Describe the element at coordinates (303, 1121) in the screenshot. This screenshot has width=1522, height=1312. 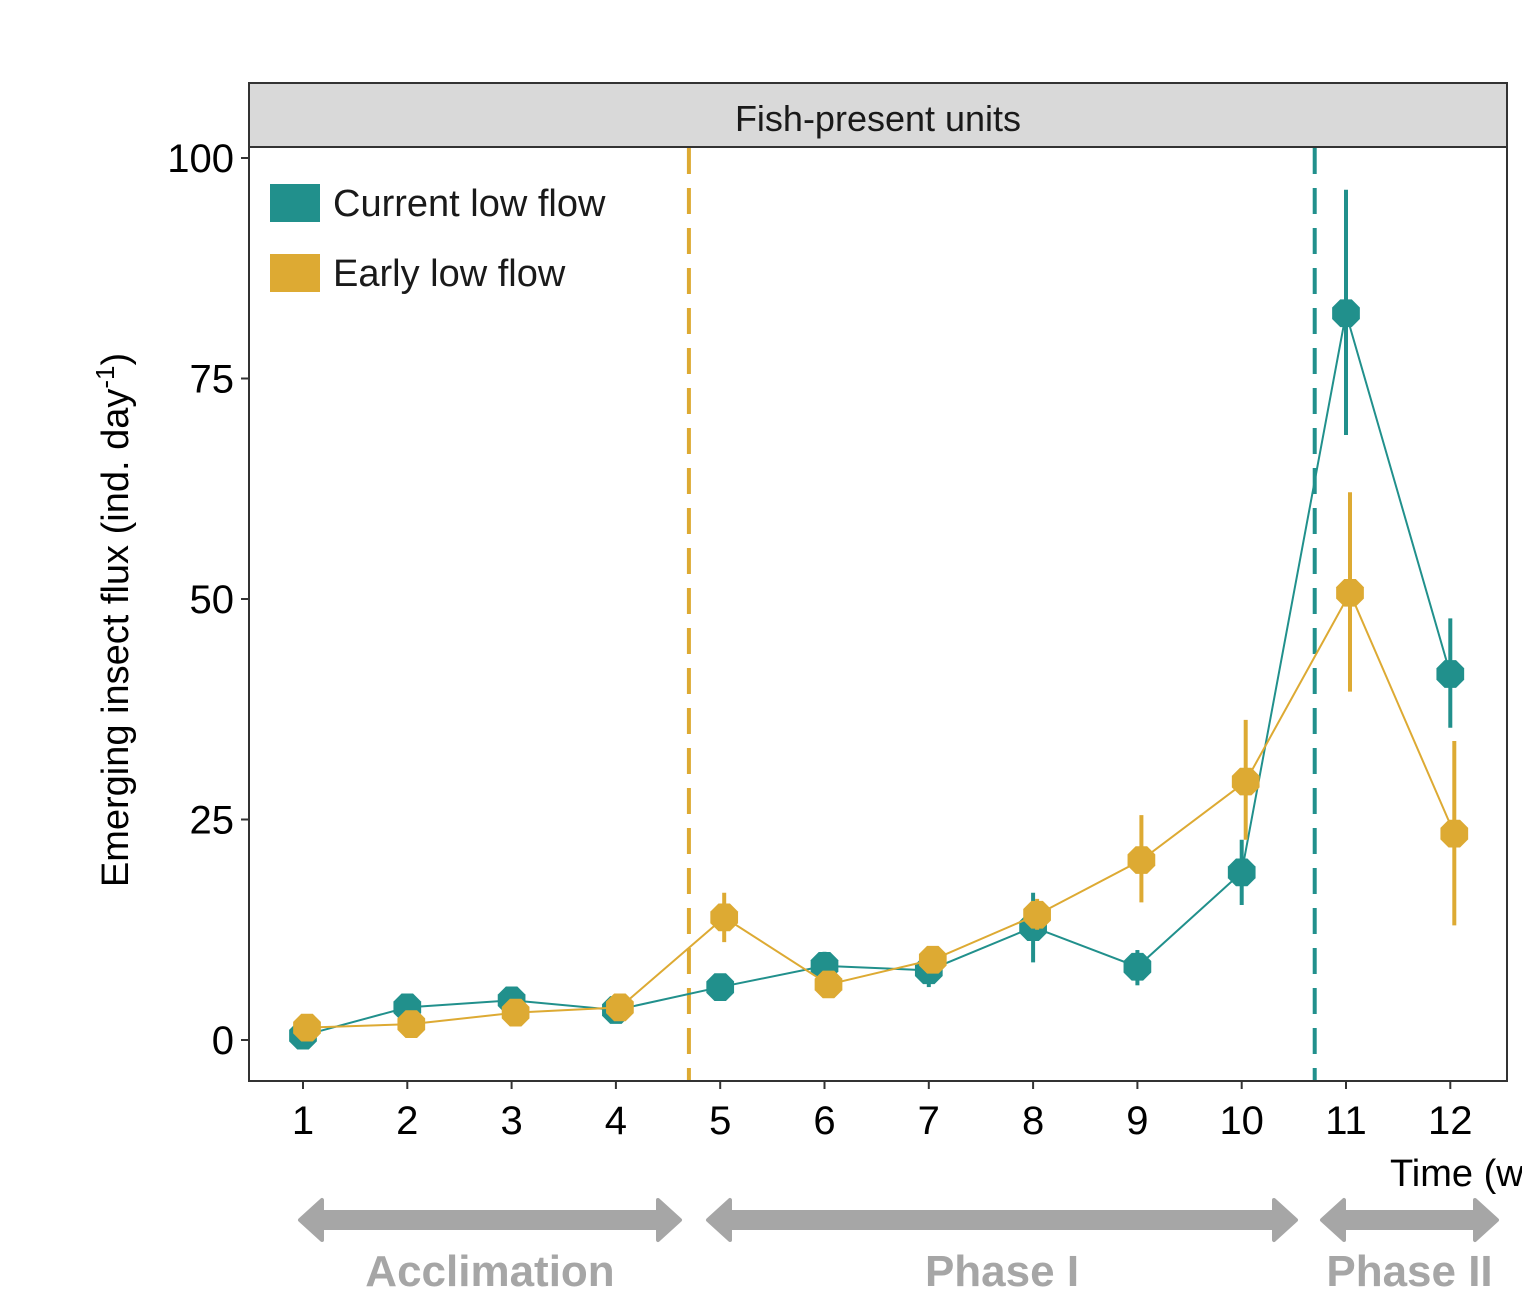
I see `x-tick-label: 1` at that location.